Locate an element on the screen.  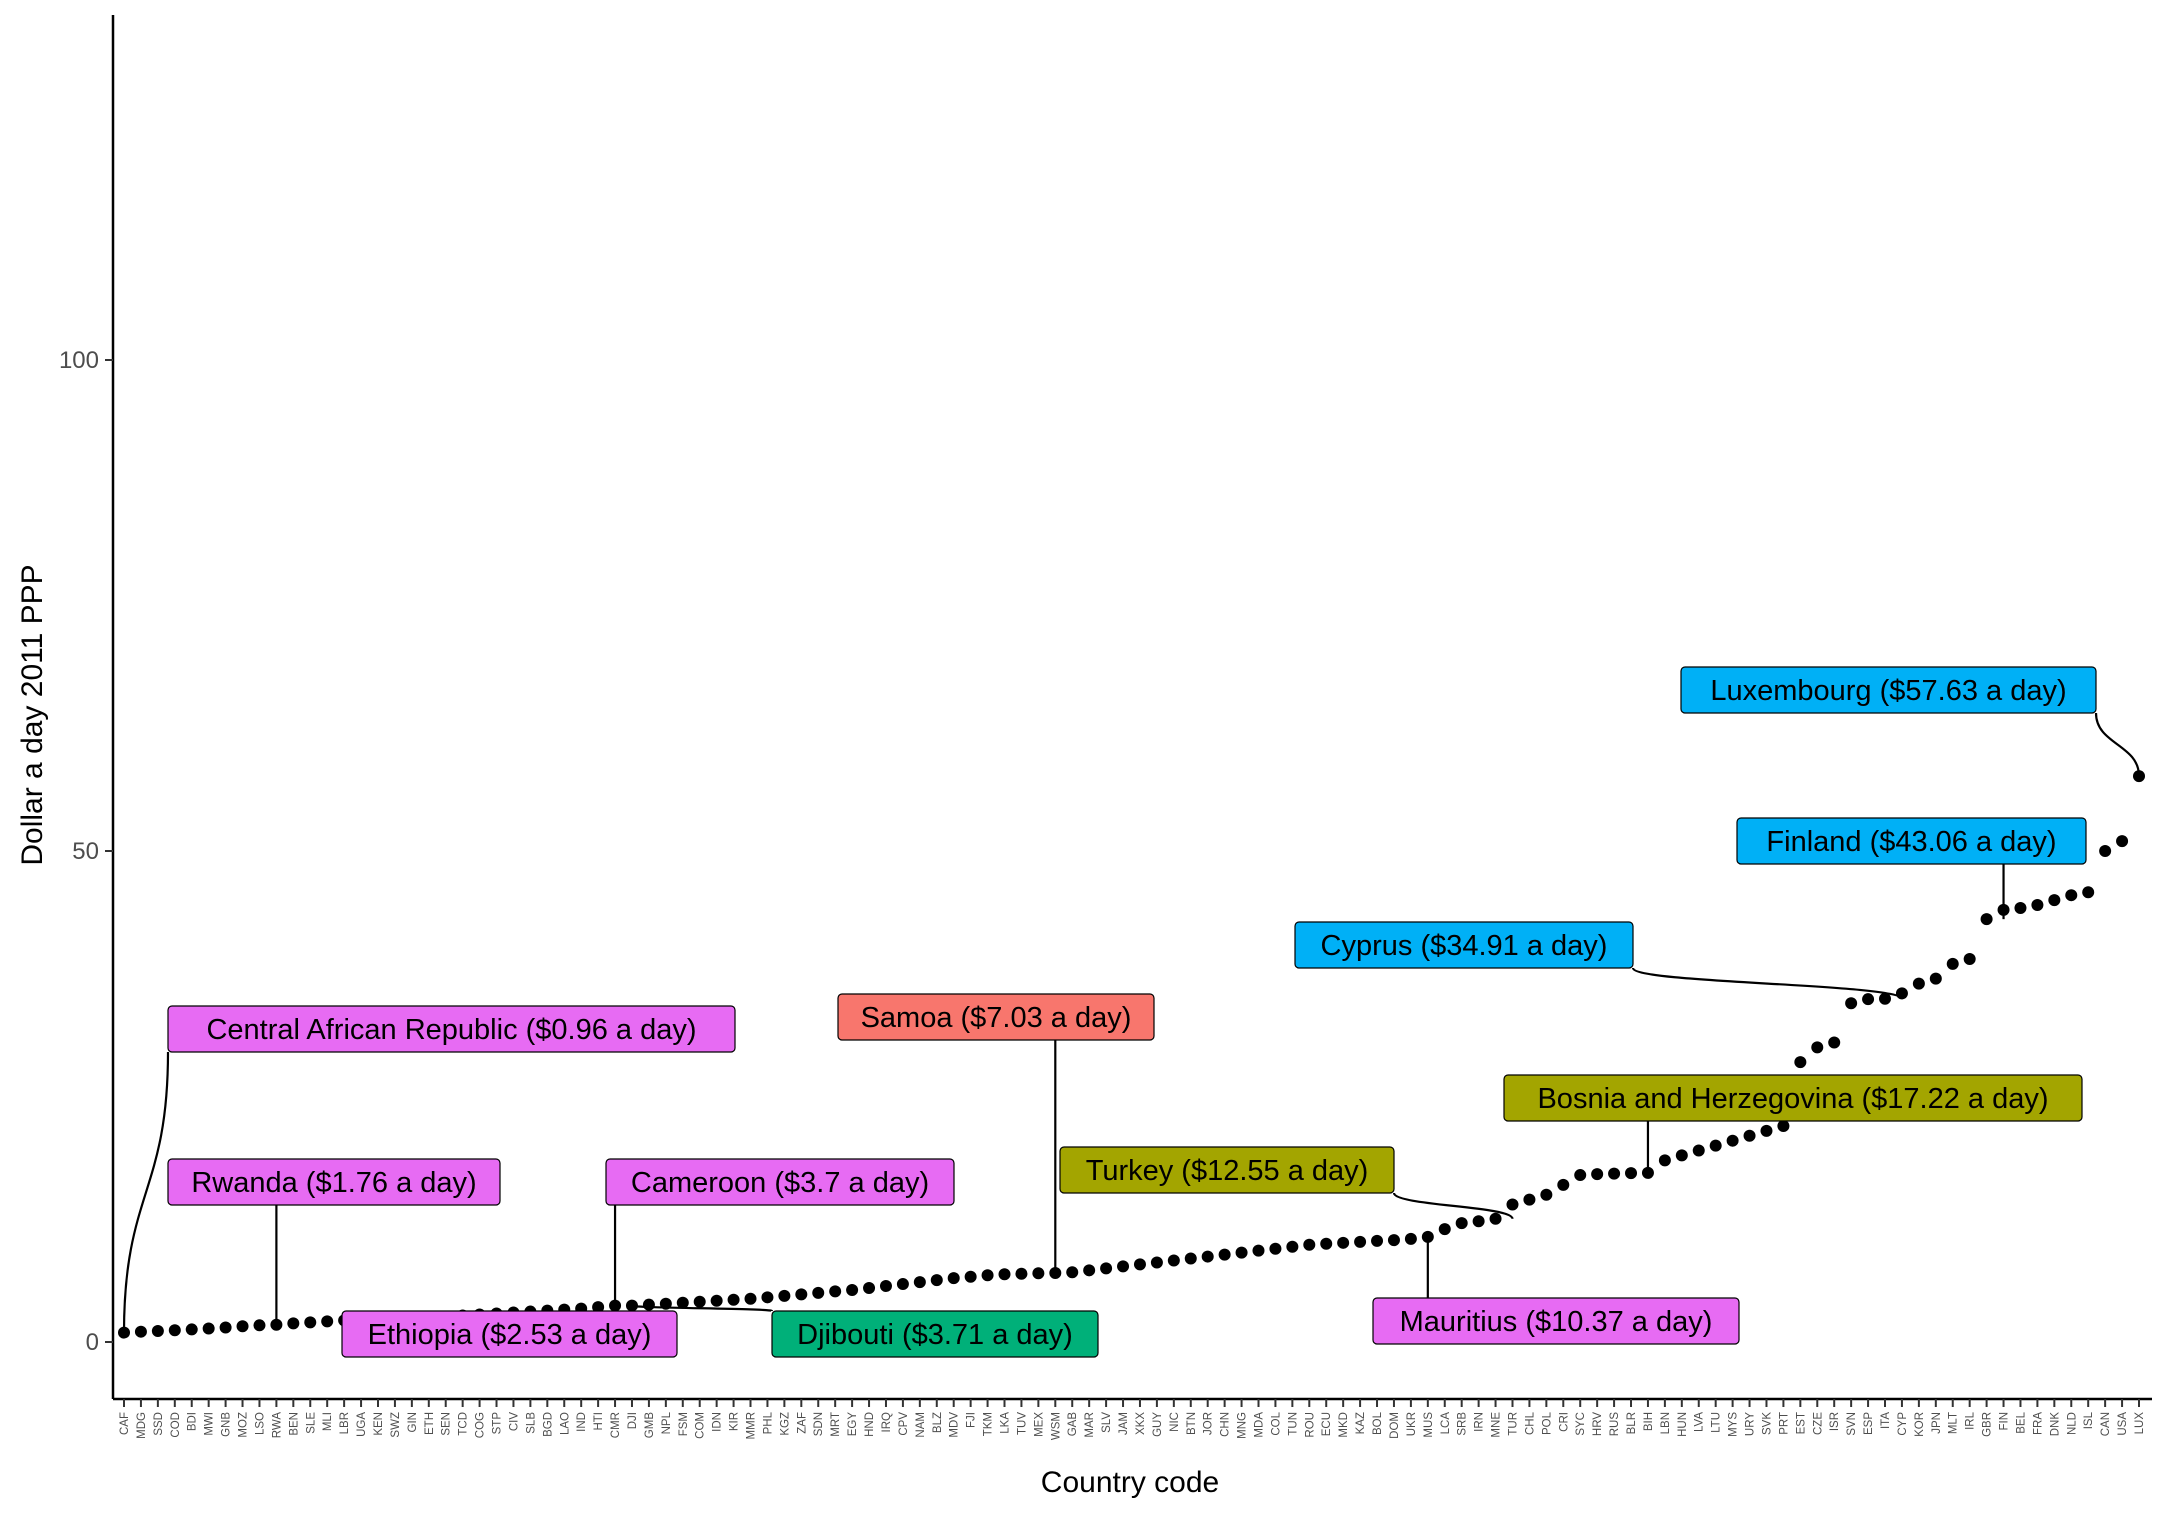
x-tick-label: MDV is located at coordinates (955, 1425).